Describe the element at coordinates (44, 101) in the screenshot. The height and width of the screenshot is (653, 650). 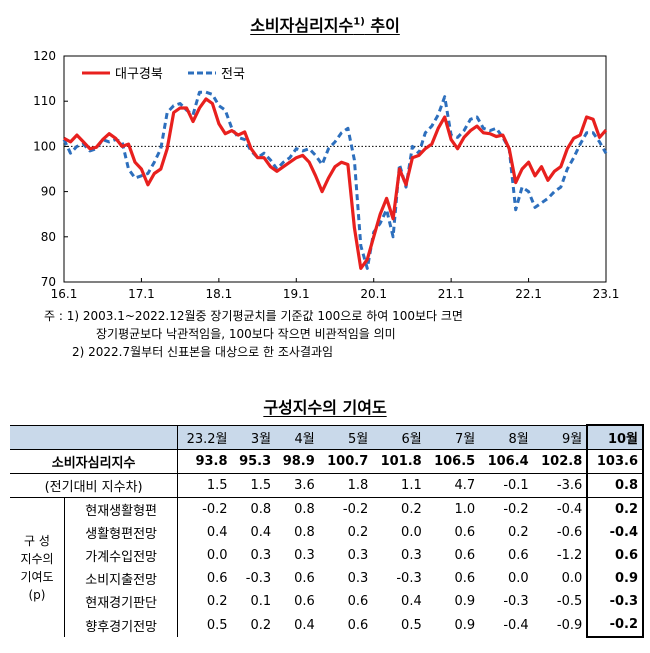
I see `y-tick-label: 110` at that location.